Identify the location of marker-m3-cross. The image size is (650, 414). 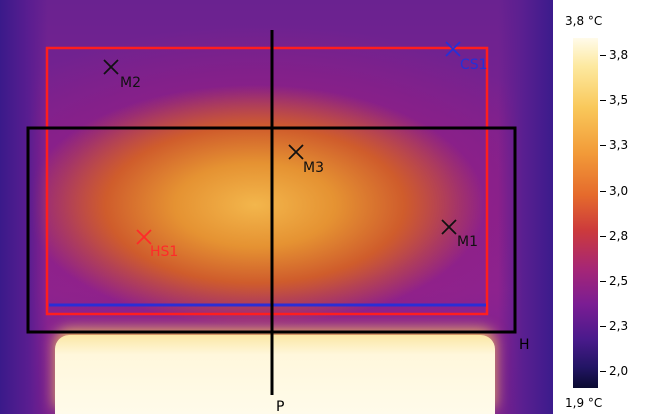
(296, 152).